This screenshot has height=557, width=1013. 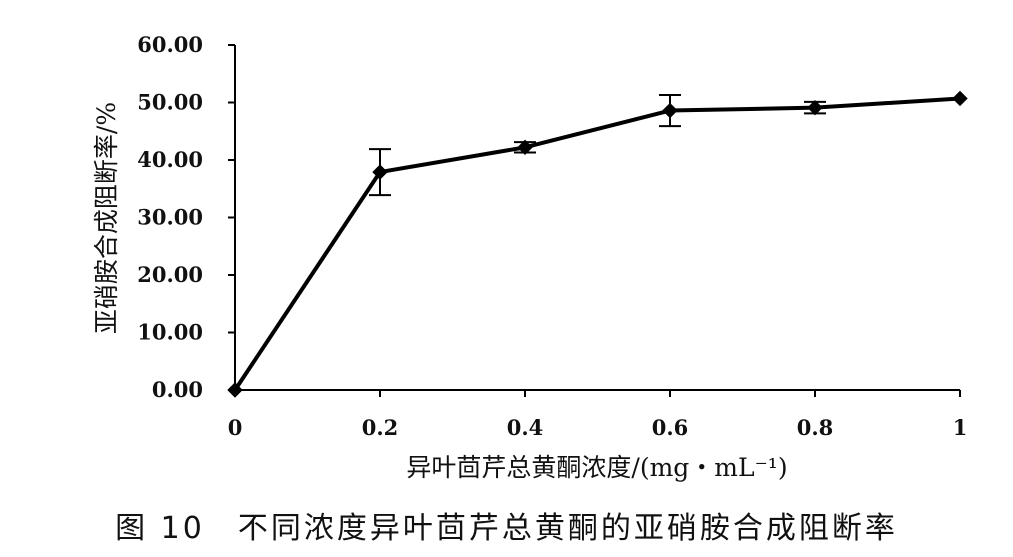 I want to click on x-tick-label: 0.4, so click(x=525, y=427).